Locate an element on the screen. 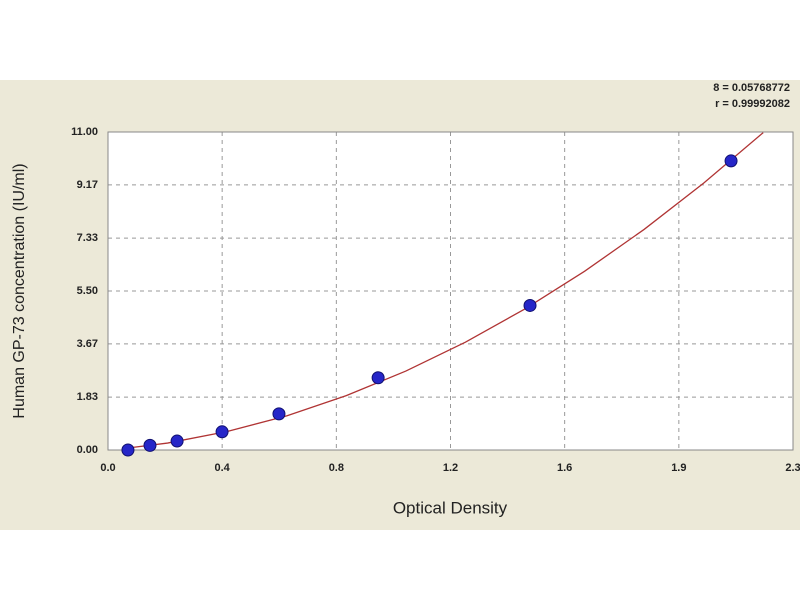 Image resolution: width=800 pixels, height=600 pixels. y-tick-label: 0.00 is located at coordinates (87, 450).